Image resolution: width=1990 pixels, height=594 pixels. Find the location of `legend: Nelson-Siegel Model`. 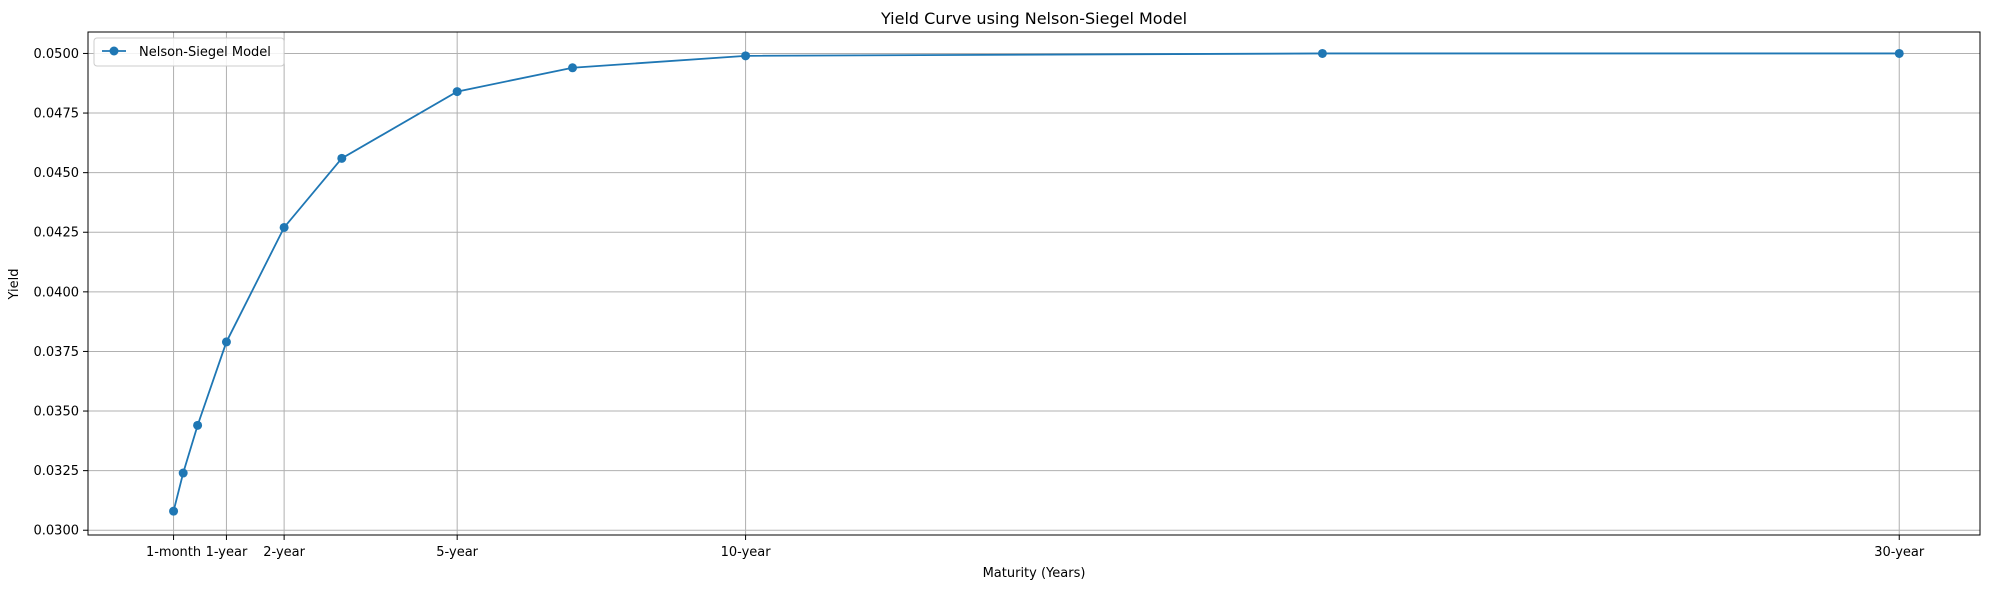

legend: Nelson-Siegel Model is located at coordinates (189, 52).